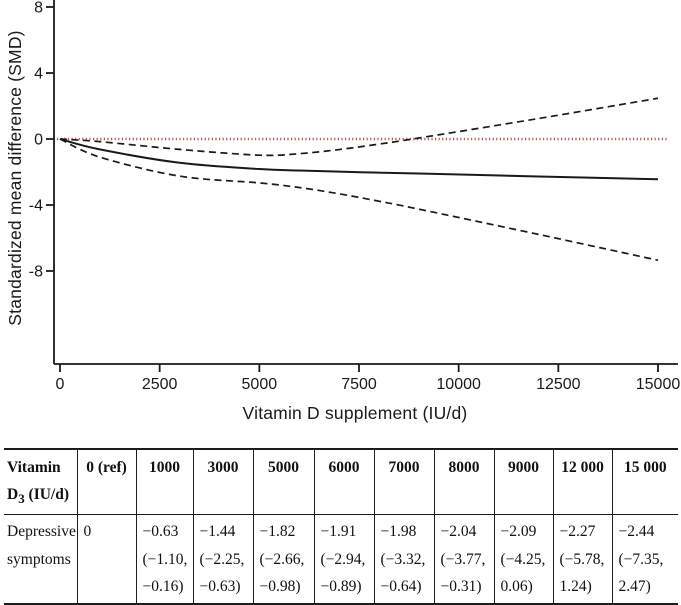 This screenshot has width=681, height=605. I want to click on smd-estimate-cell: 0, so click(106, 559).